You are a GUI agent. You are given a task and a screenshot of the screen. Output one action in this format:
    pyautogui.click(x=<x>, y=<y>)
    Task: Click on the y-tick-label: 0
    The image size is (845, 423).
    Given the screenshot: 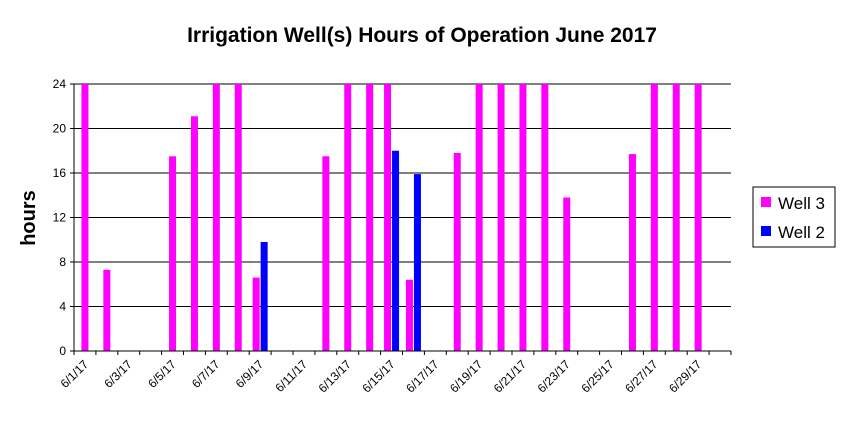 What is the action you would take?
    pyautogui.click(x=62, y=351)
    